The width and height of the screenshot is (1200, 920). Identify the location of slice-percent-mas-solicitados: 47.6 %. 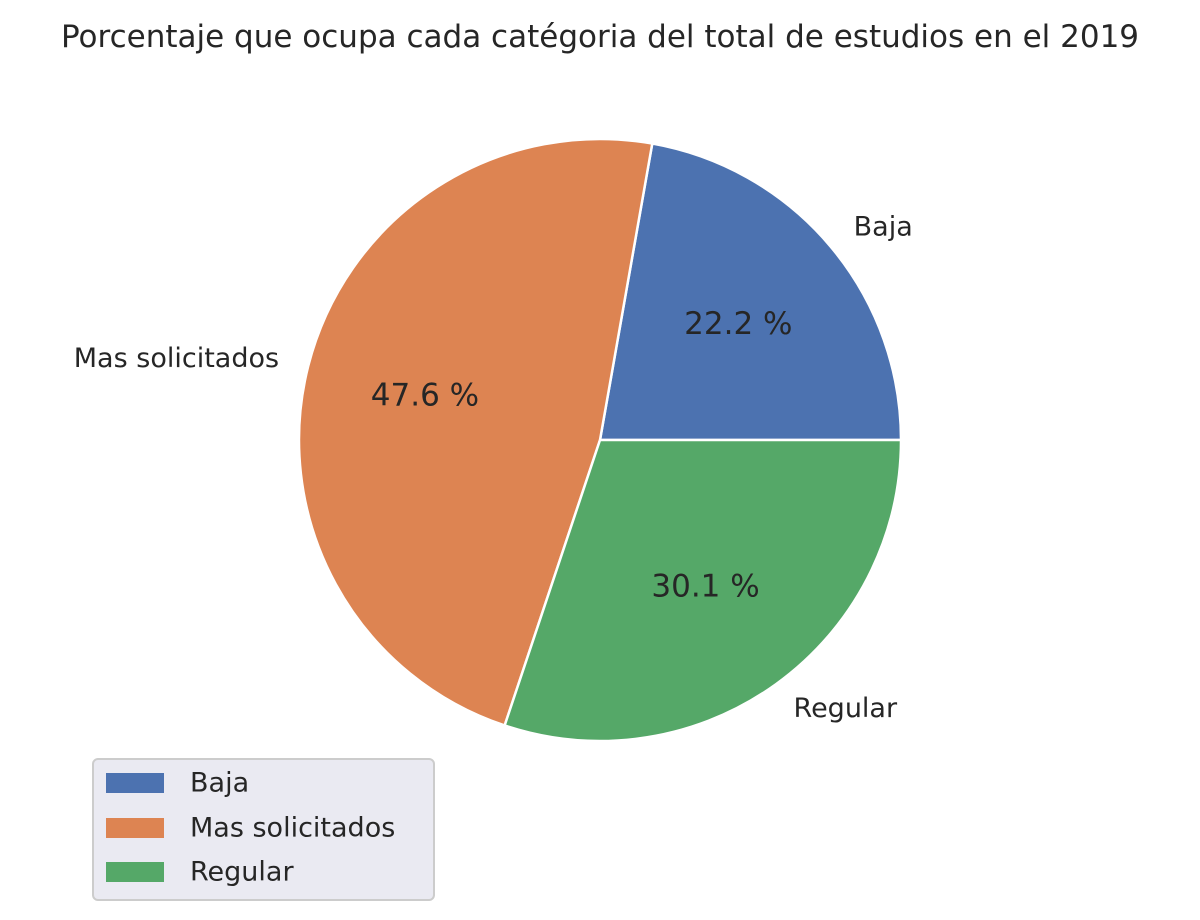
(425, 396).